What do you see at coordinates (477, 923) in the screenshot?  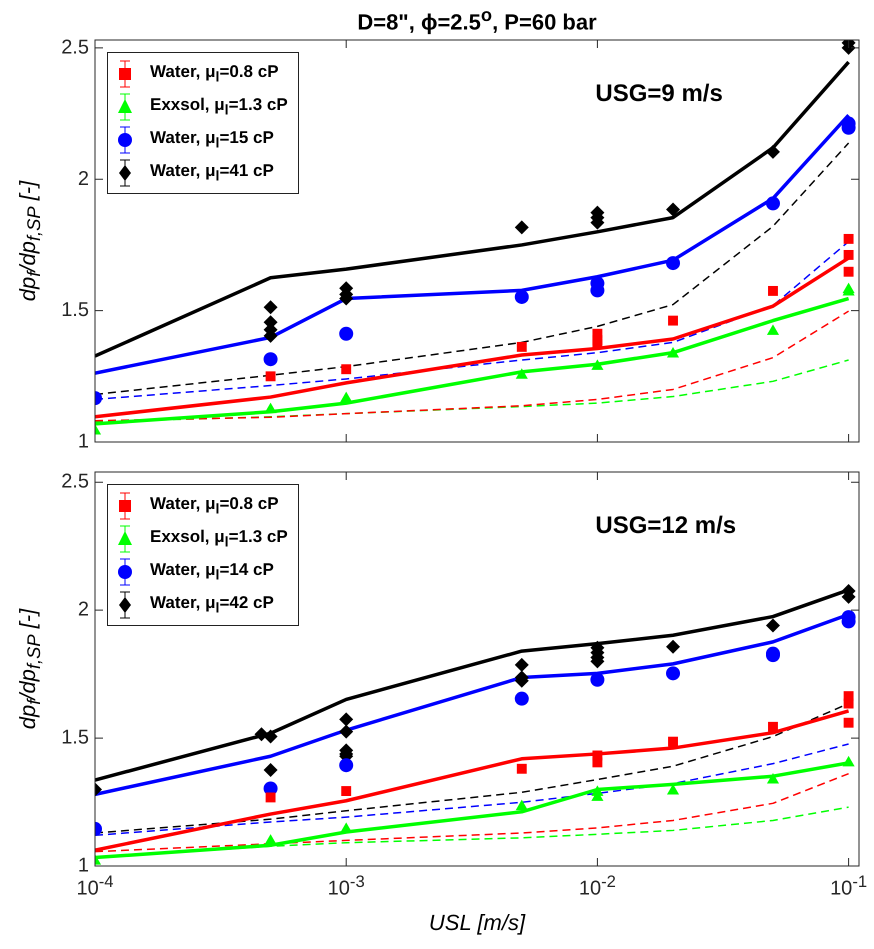 I see `x-axis-title: USL [m/s]` at bounding box center [477, 923].